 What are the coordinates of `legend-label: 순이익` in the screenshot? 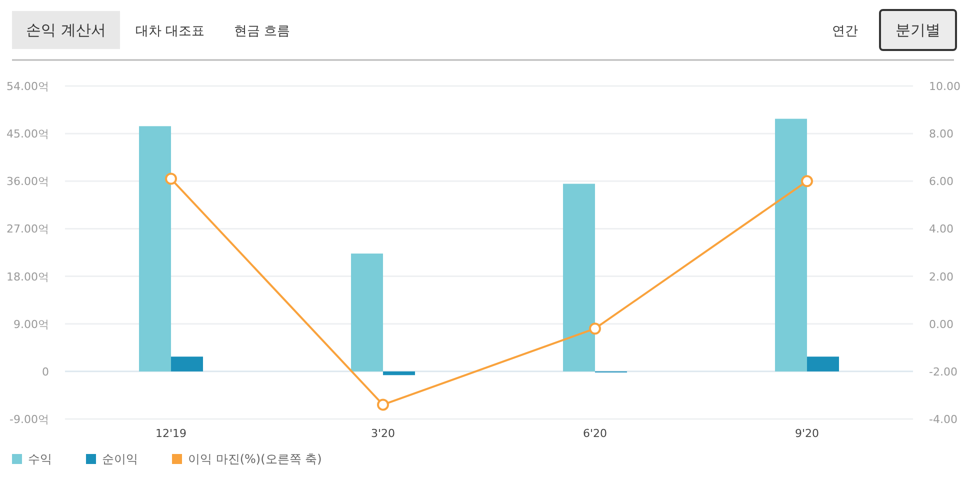 It's located at (120, 459).